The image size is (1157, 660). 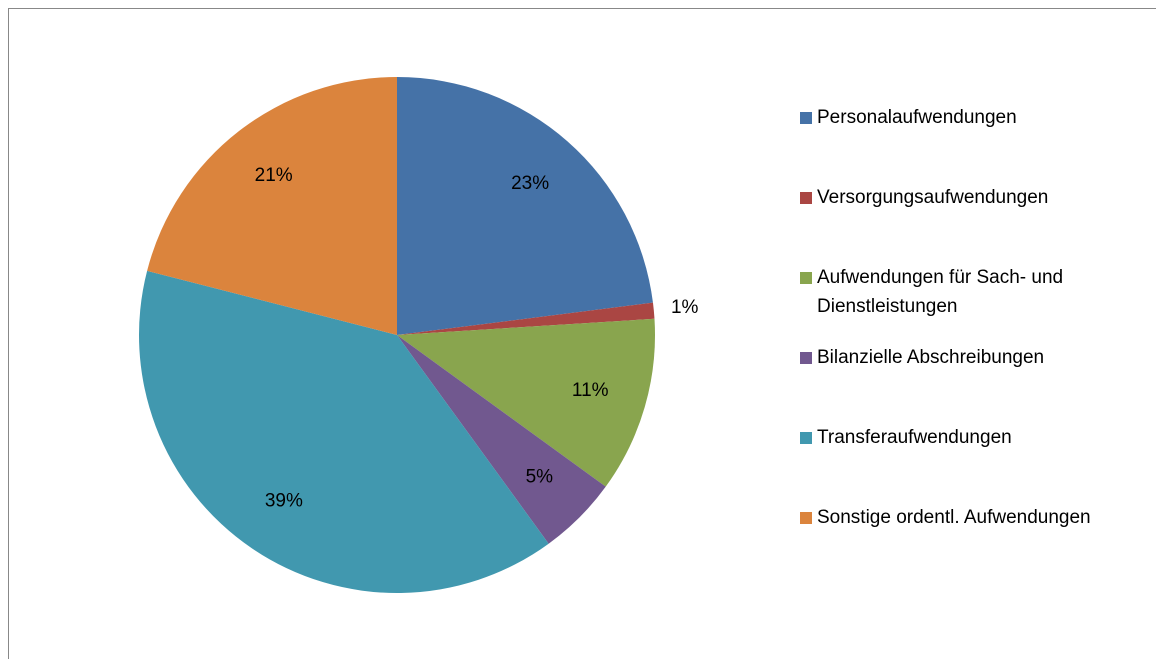 I want to click on legend-item: Sonstige ordentl. Aufwendungen, so click(x=970, y=517).